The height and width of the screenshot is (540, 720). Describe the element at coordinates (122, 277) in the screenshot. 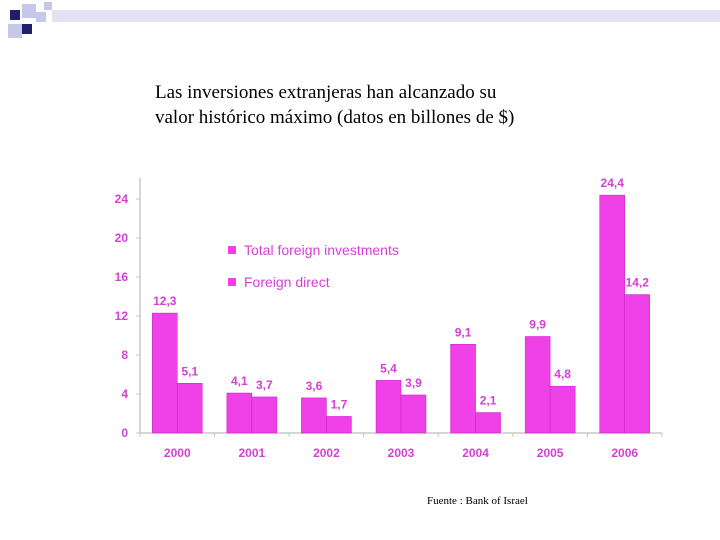

I see `y-tick-label: 16` at that location.